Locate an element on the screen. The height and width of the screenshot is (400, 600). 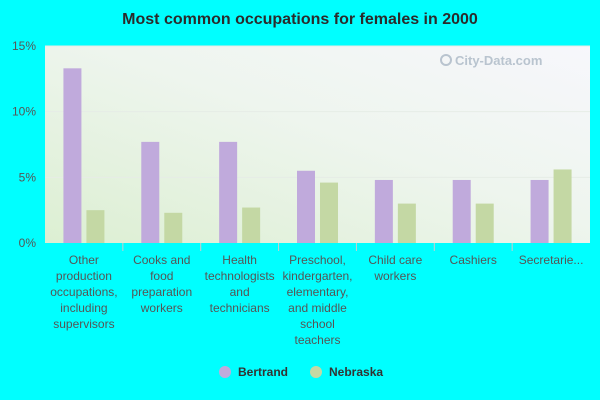
x-tick-label-line: supervisors is located at coordinates (83, 324).